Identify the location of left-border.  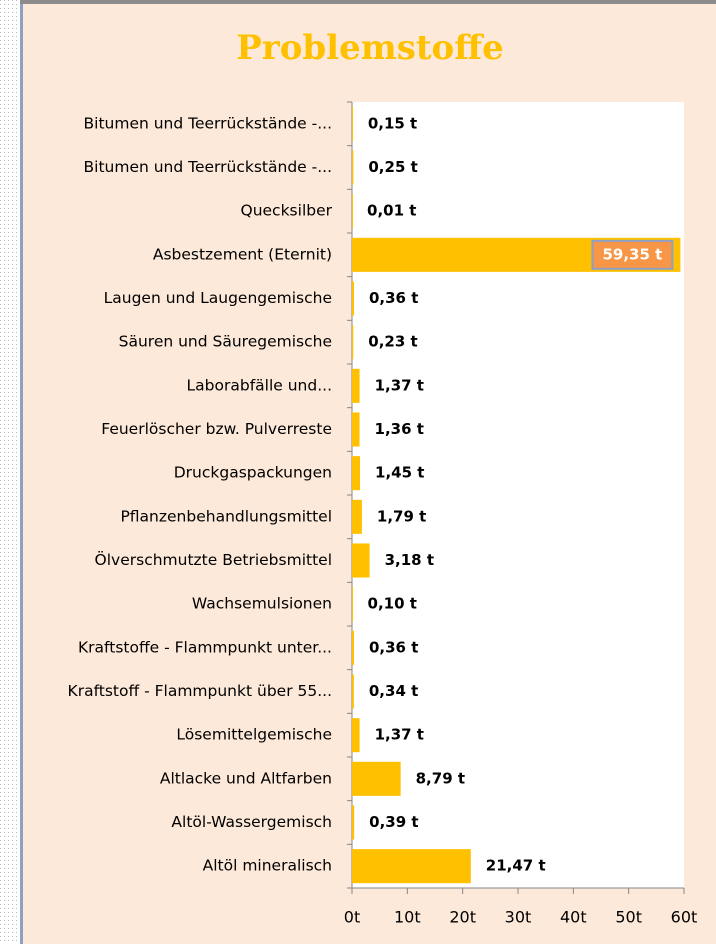
(10, 472).